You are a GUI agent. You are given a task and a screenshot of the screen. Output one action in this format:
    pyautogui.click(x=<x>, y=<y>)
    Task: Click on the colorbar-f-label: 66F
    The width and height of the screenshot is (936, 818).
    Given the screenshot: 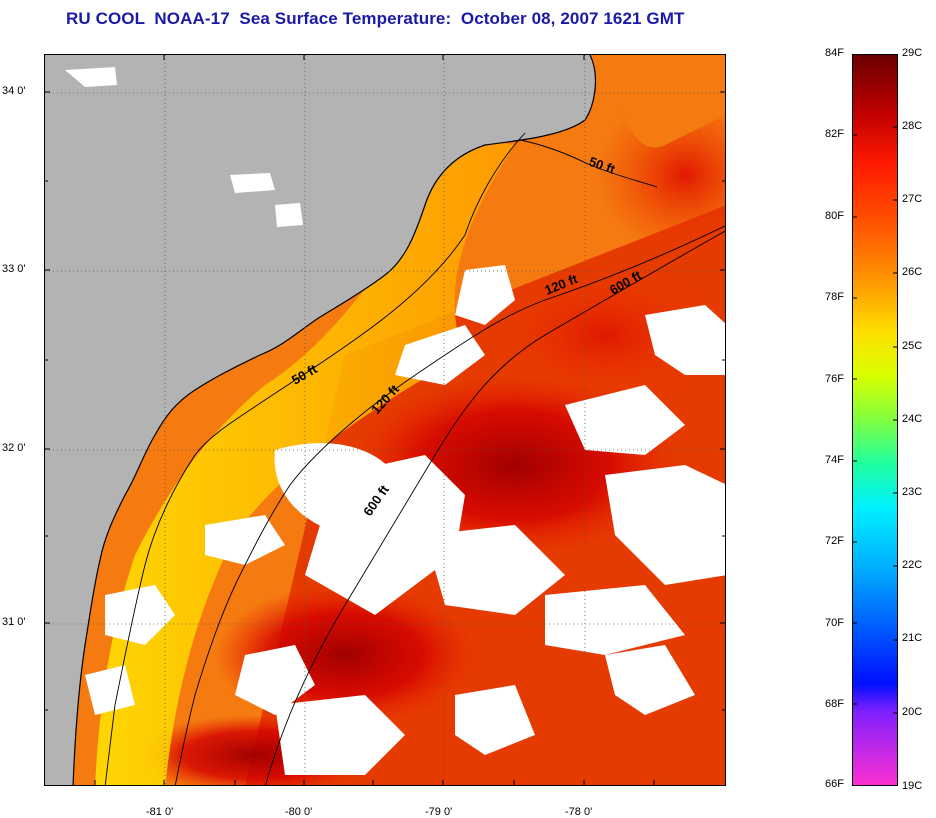 What is the action you would take?
    pyautogui.click(x=834, y=784)
    